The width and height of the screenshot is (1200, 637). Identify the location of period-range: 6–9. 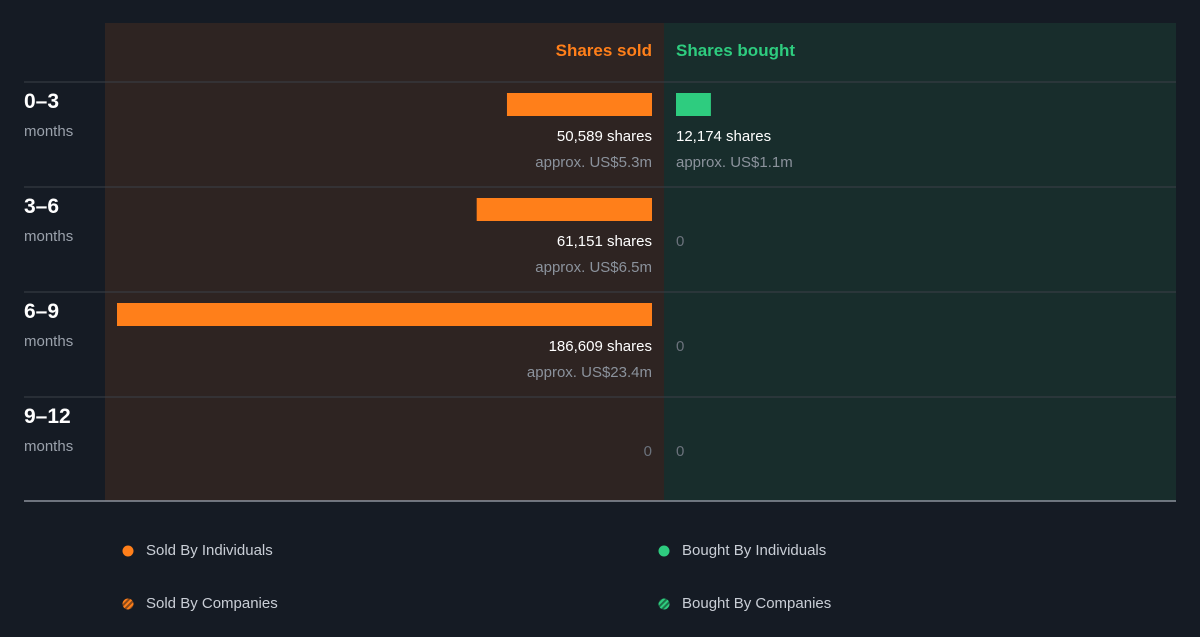
(42, 311).